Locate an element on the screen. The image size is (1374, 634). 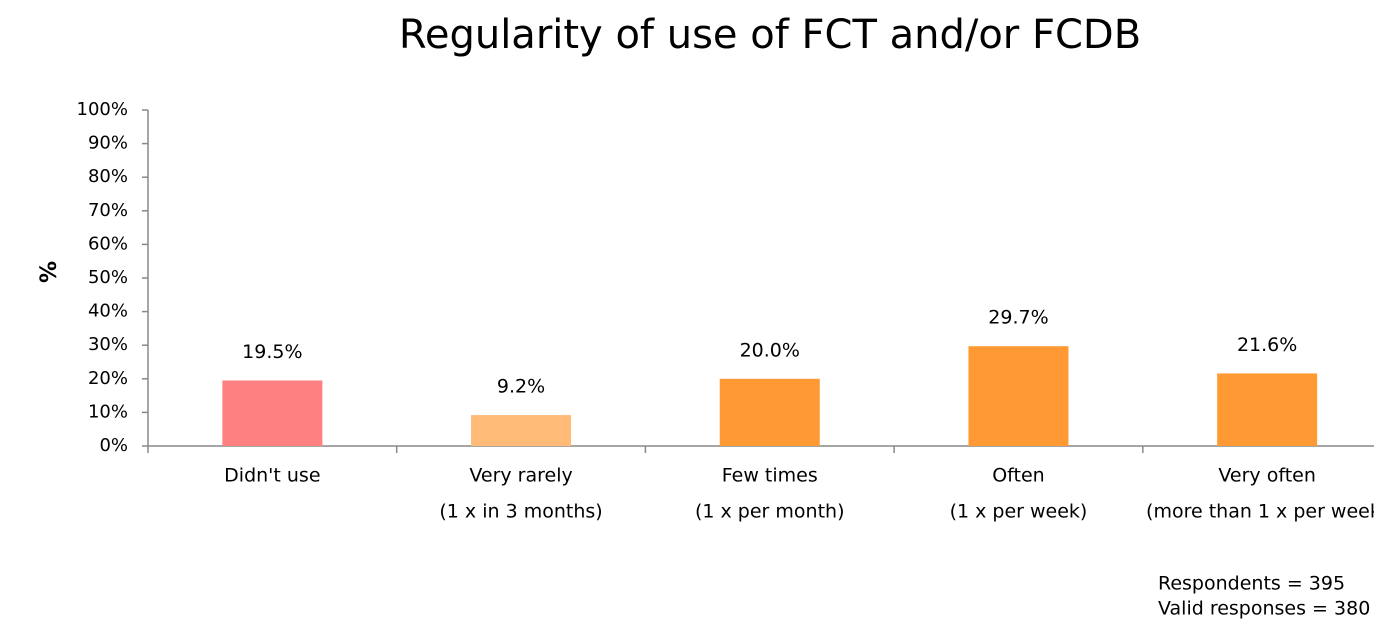
footnote: Valid responses = 380 is located at coordinates (1264, 609).